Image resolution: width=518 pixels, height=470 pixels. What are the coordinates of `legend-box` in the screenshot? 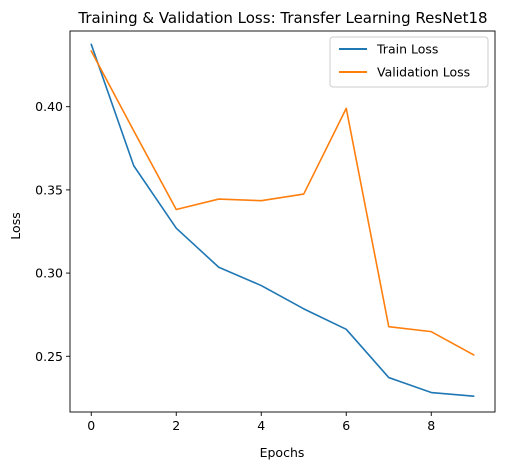 It's located at (409, 62).